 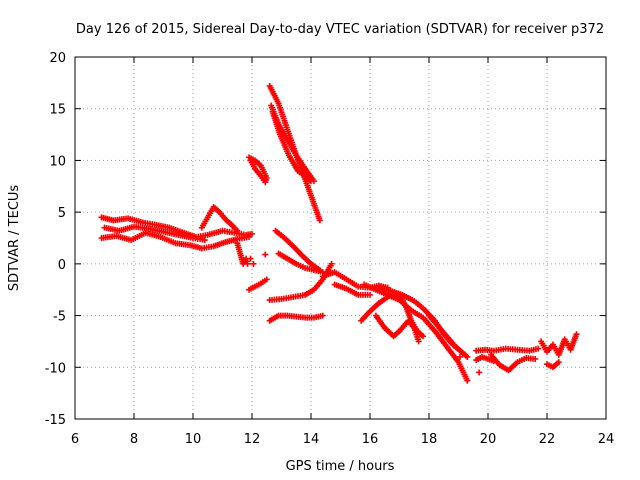 What do you see at coordinates (193, 439) in the screenshot?
I see `x-tick-label-2: 10` at bounding box center [193, 439].